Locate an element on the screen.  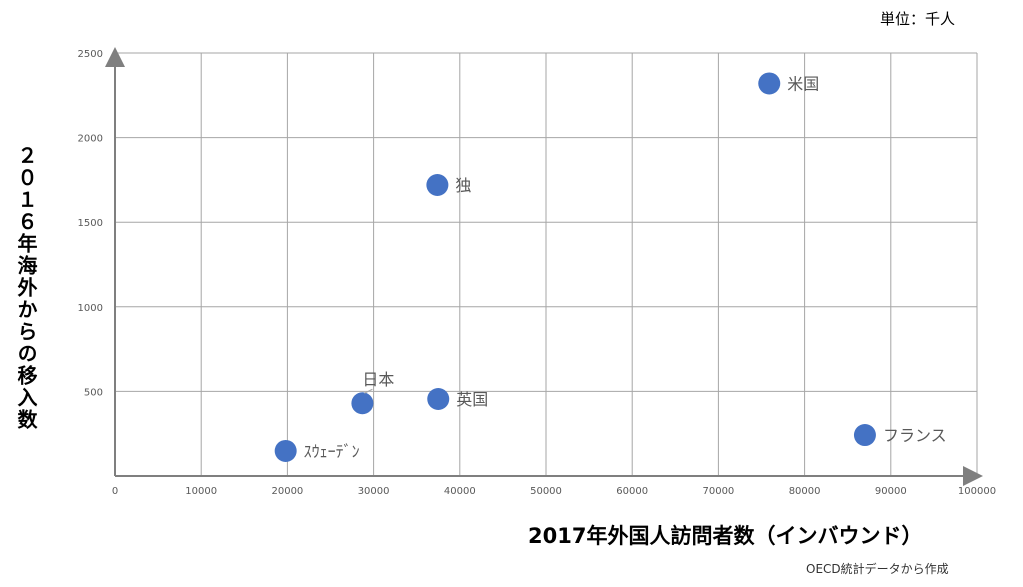
x-tick-label: 40000 is located at coordinates (460, 491).